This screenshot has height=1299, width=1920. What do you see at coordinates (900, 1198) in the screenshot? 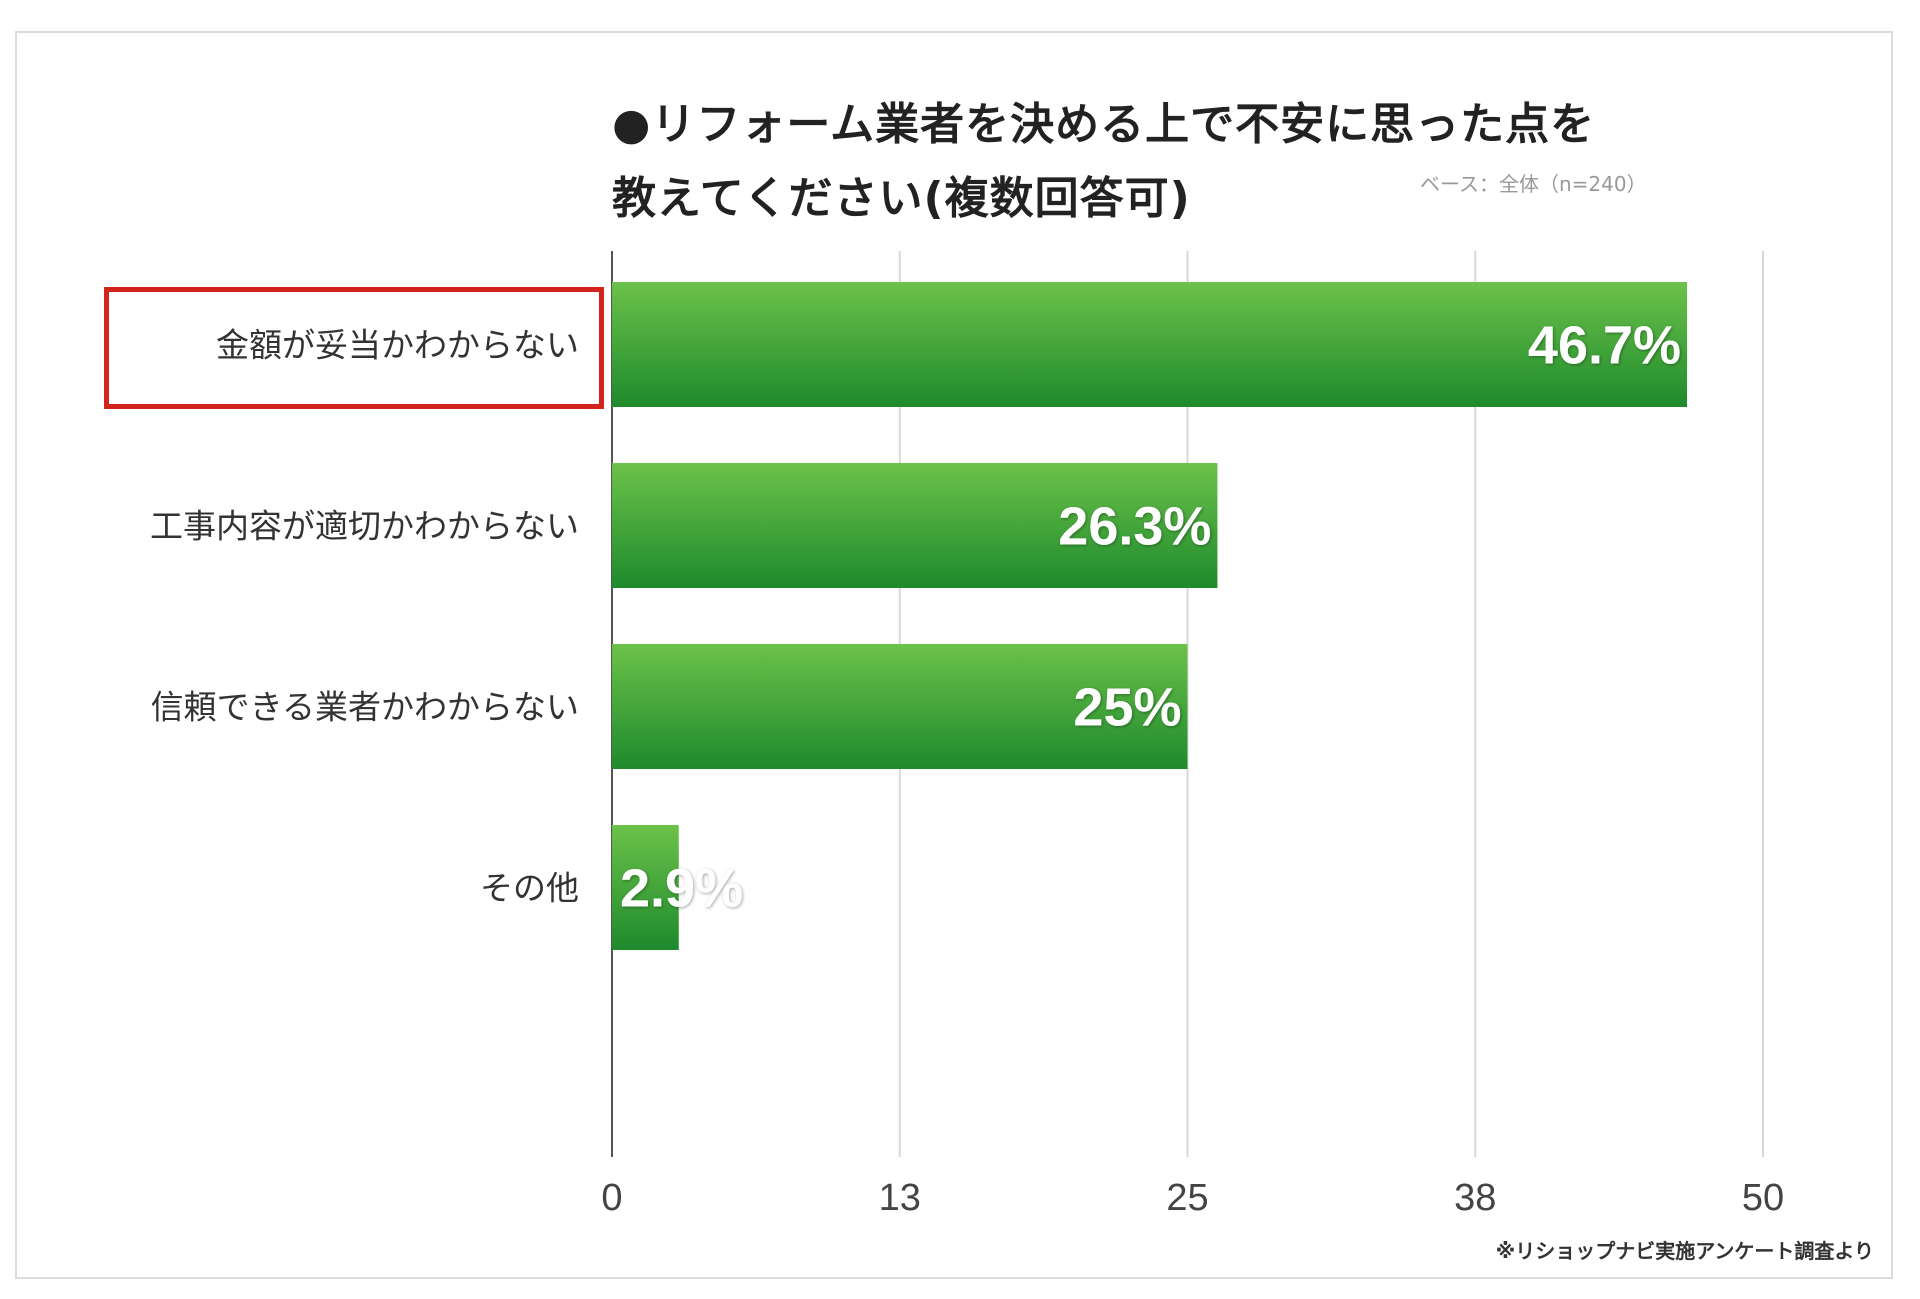
I see `x-tick-label: 13` at bounding box center [900, 1198].